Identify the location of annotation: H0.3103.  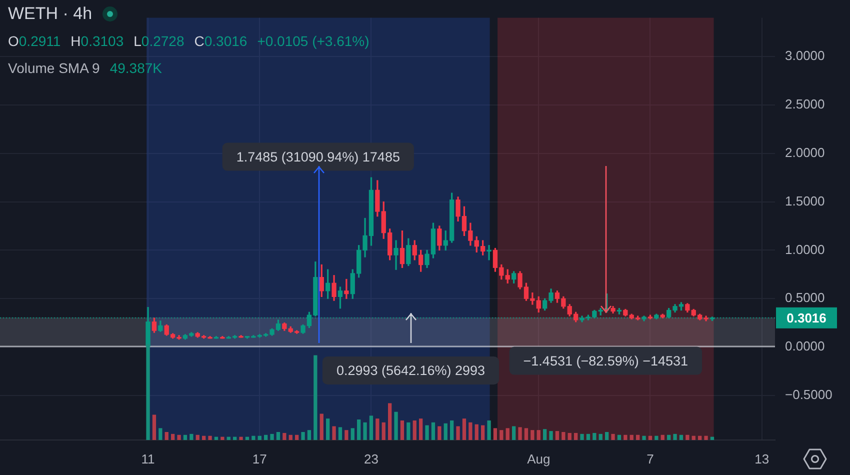
(97, 41).